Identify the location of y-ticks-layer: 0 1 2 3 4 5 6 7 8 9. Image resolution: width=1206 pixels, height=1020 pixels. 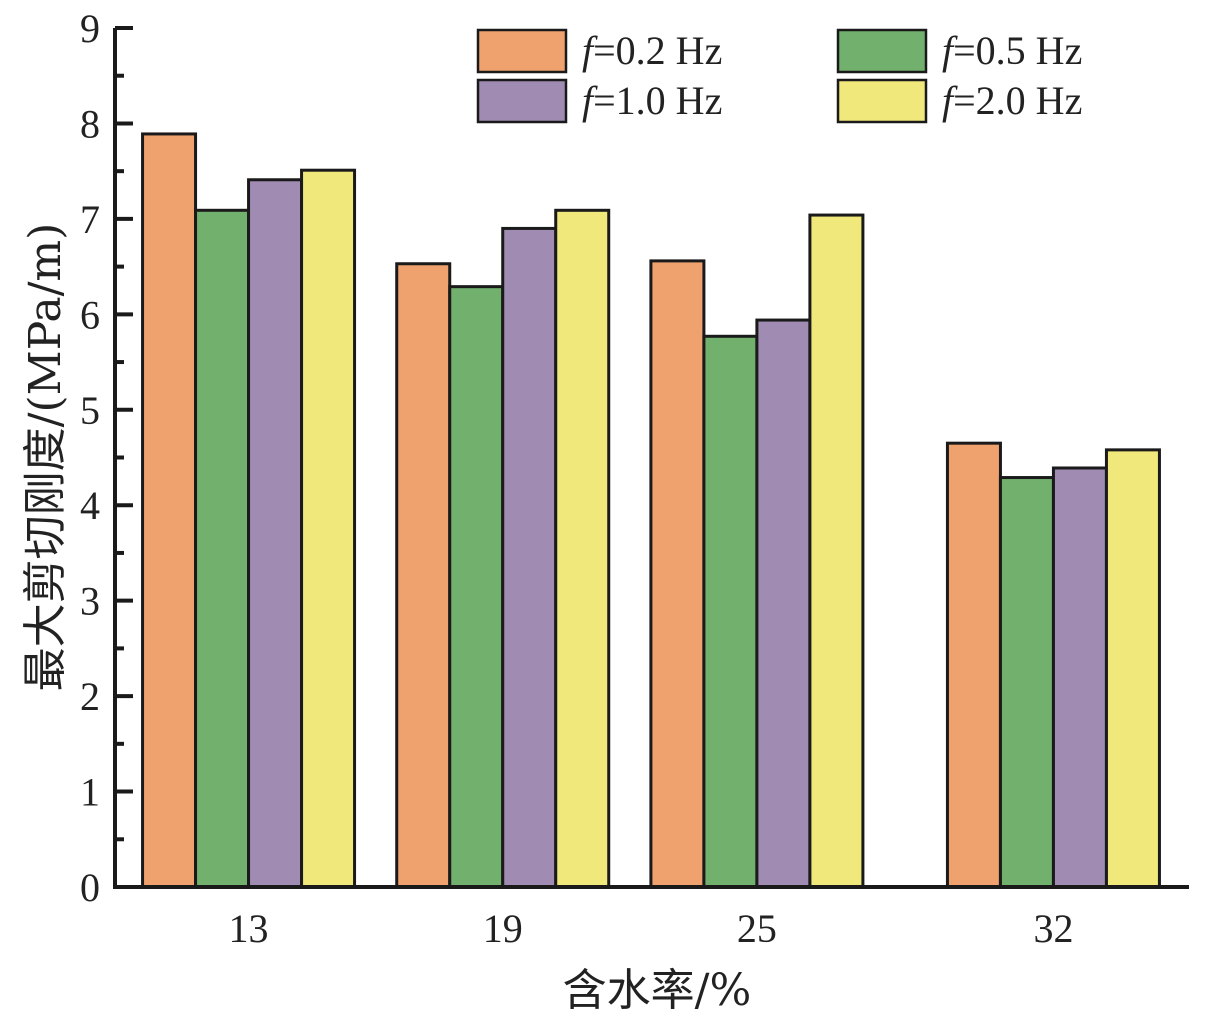
(106, 458).